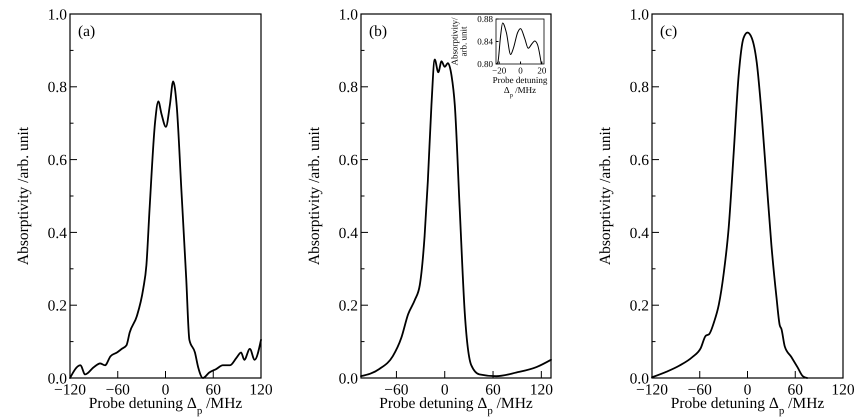 The width and height of the screenshot is (861, 417). I want to click on x-tick-label: −20, so click(499, 70).